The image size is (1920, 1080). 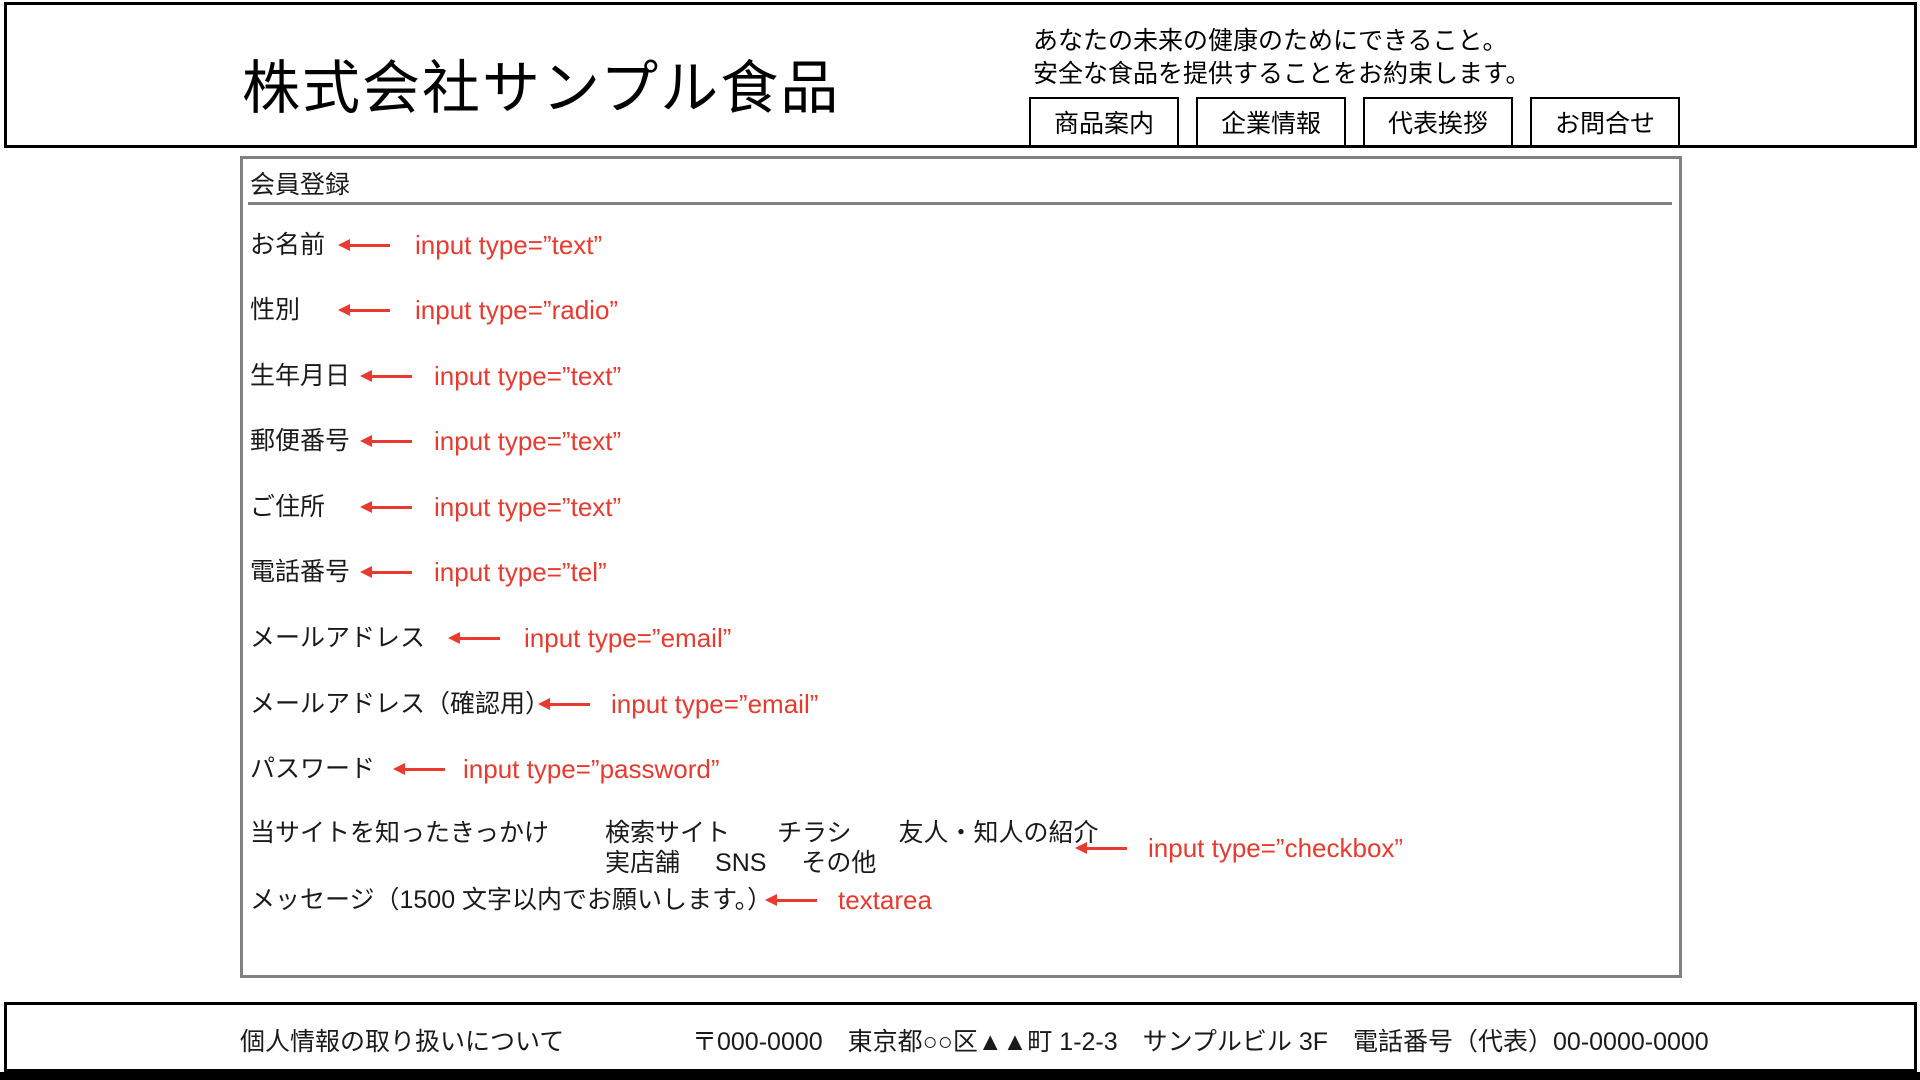 What do you see at coordinates (998, 833) in the screenshot?
I see `option-friend-referral: 友人・知人の紹介` at bounding box center [998, 833].